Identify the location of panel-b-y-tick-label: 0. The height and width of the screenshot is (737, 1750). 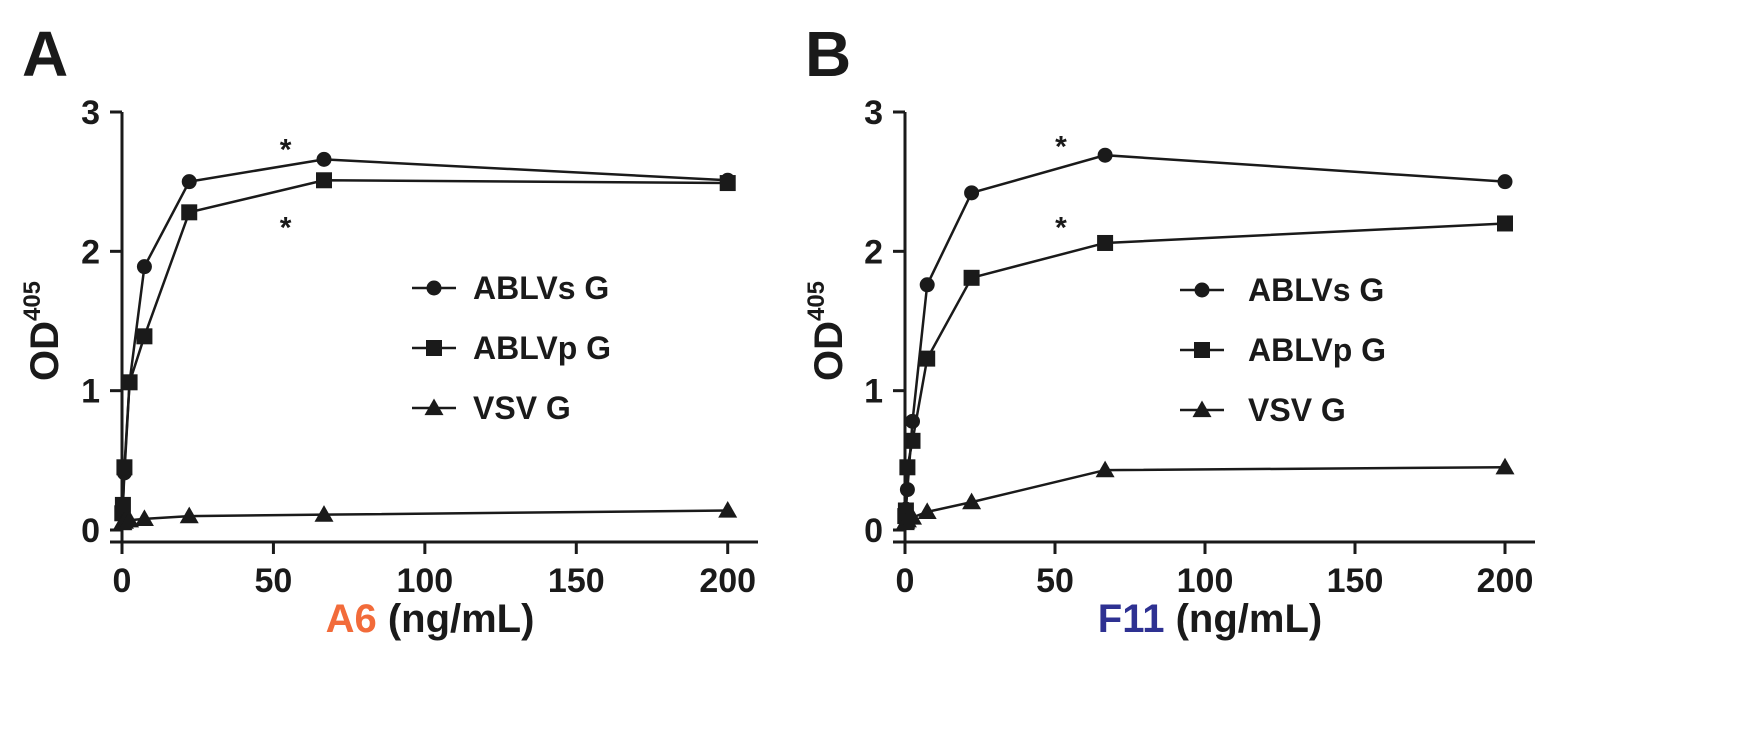
(873, 531).